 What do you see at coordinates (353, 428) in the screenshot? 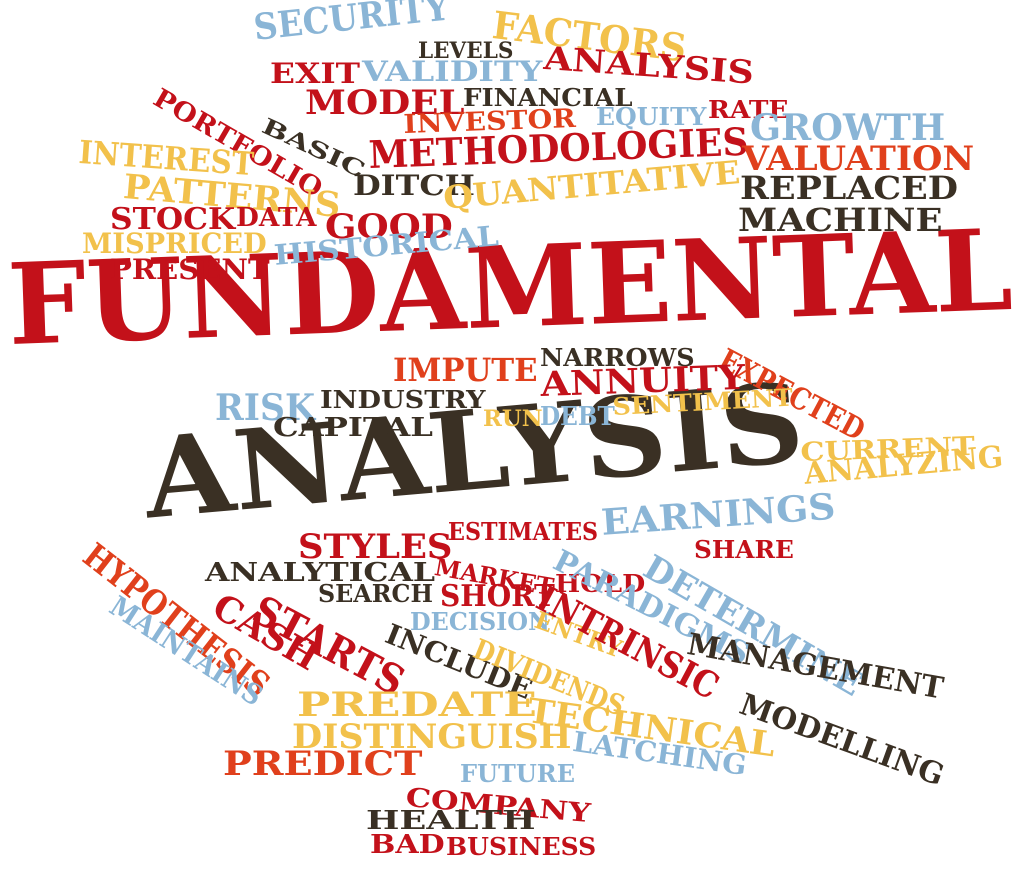
I see `word-capital: CAPITAL` at bounding box center [353, 428].